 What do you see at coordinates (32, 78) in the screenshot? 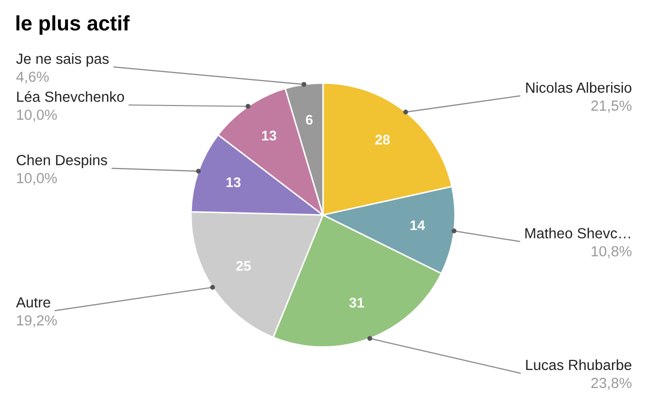
I see `text: 4,6%` at bounding box center [32, 78].